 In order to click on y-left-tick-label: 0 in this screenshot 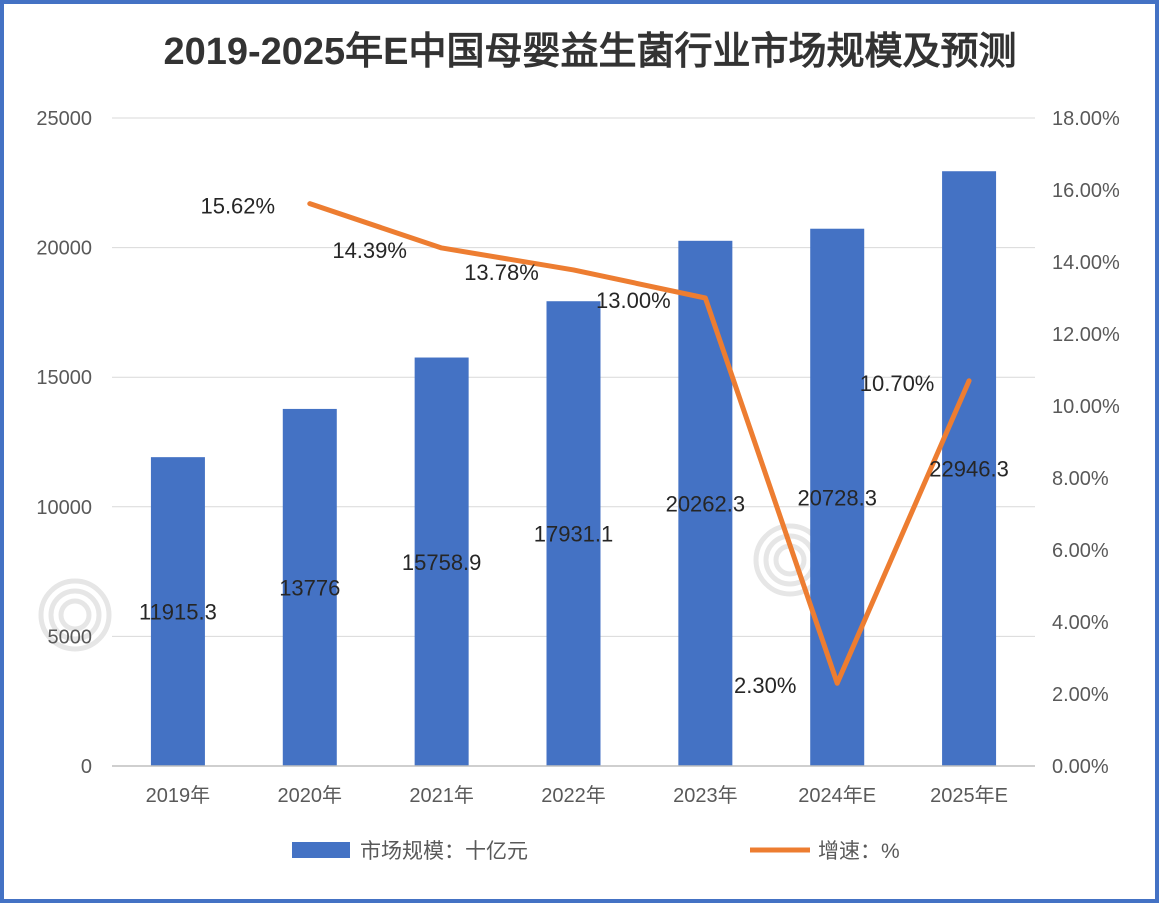, I will do `click(86, 767)`.